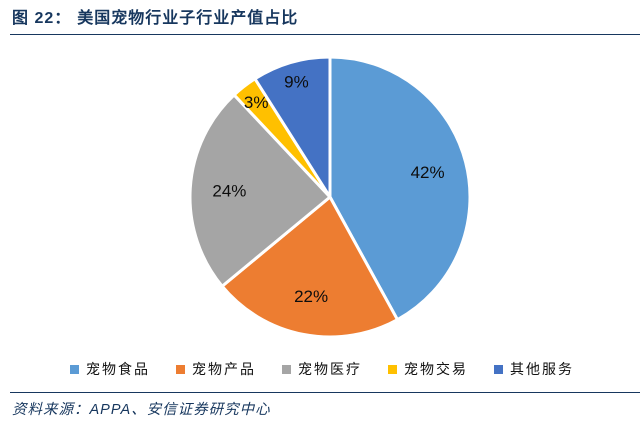  Describe the element at coordinates (51, 410) in the screenshot. I see `source-label: 资料来源：` at that location.